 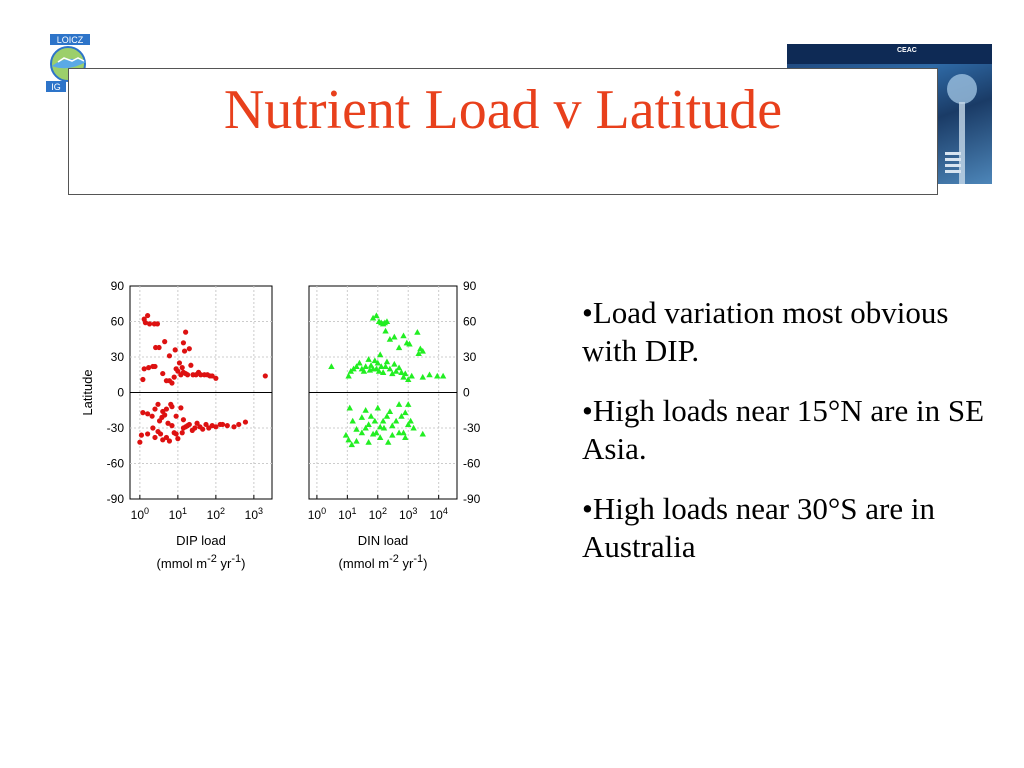 I want to click on dip-units-part-2: yr, so click(x=224, y=563).